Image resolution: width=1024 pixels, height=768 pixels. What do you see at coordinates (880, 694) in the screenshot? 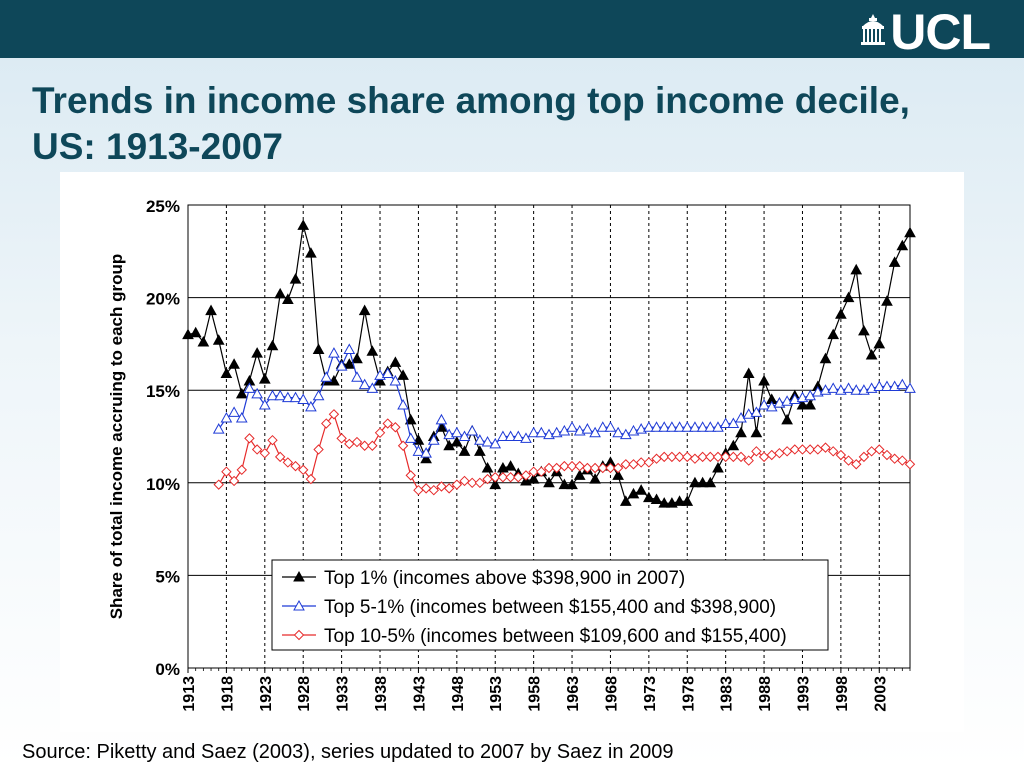
I see `x-tick-label: 2003` at bounding box center [880, 694].